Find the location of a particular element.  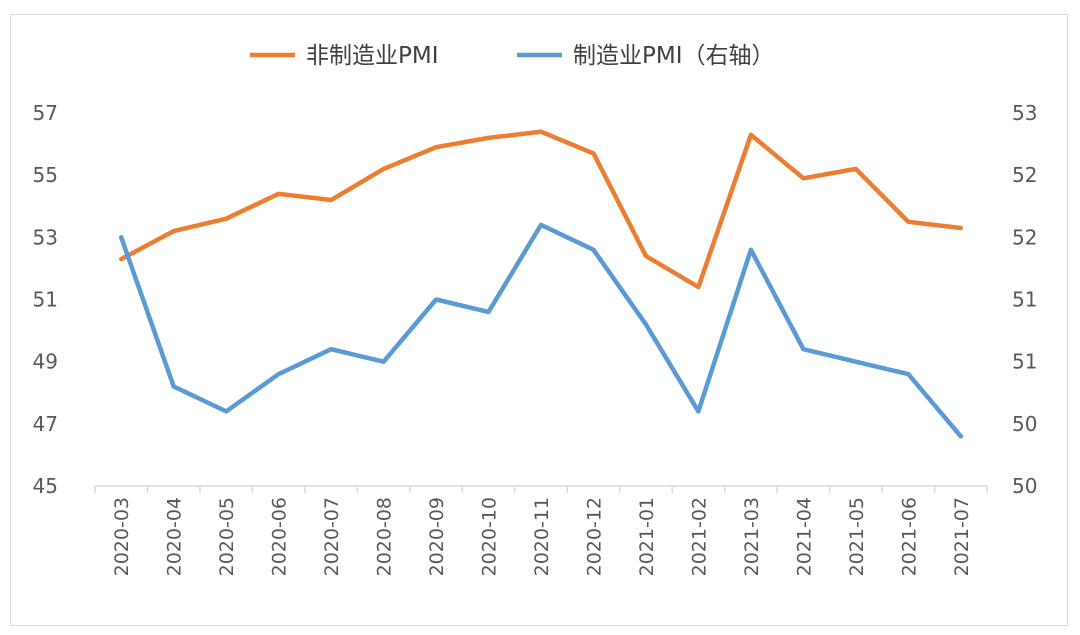

legend: 非制造业PMI 制造业PMI（右轴） is located at coordinates (512, 56).